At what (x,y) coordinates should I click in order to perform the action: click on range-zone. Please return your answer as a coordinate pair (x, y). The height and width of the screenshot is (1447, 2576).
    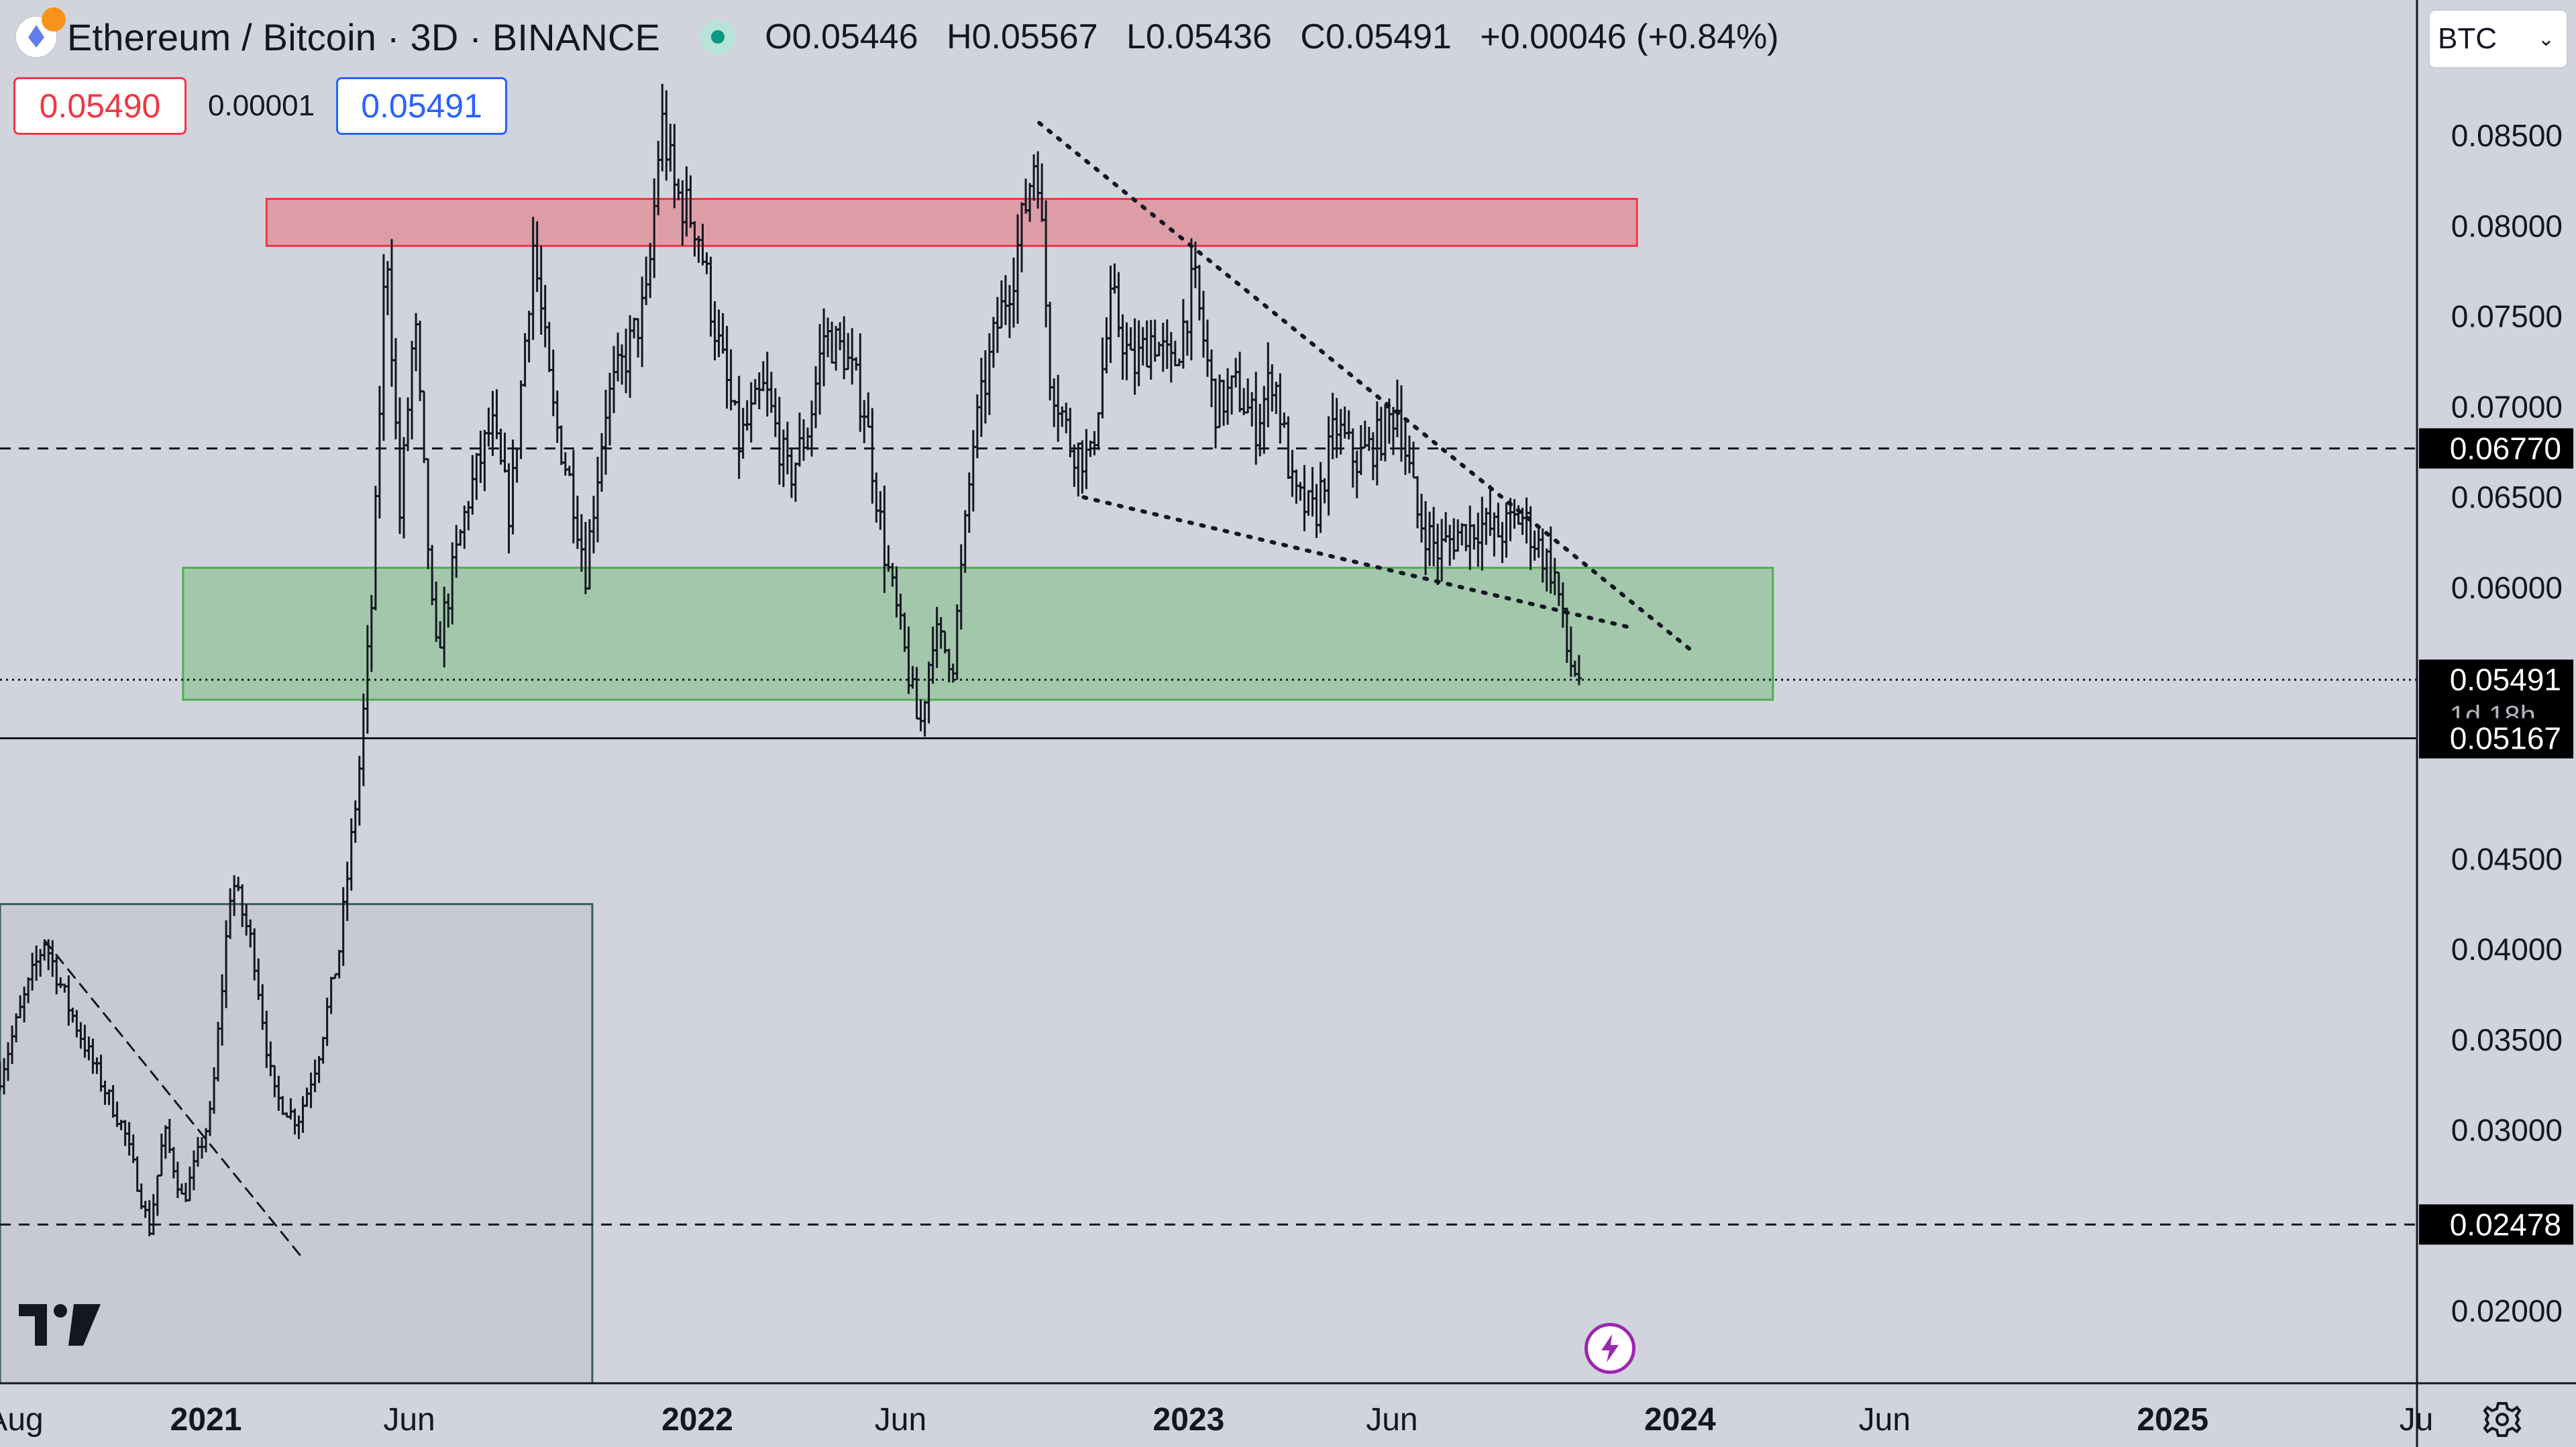
    Looking at the image, I should click on (297, 1144).